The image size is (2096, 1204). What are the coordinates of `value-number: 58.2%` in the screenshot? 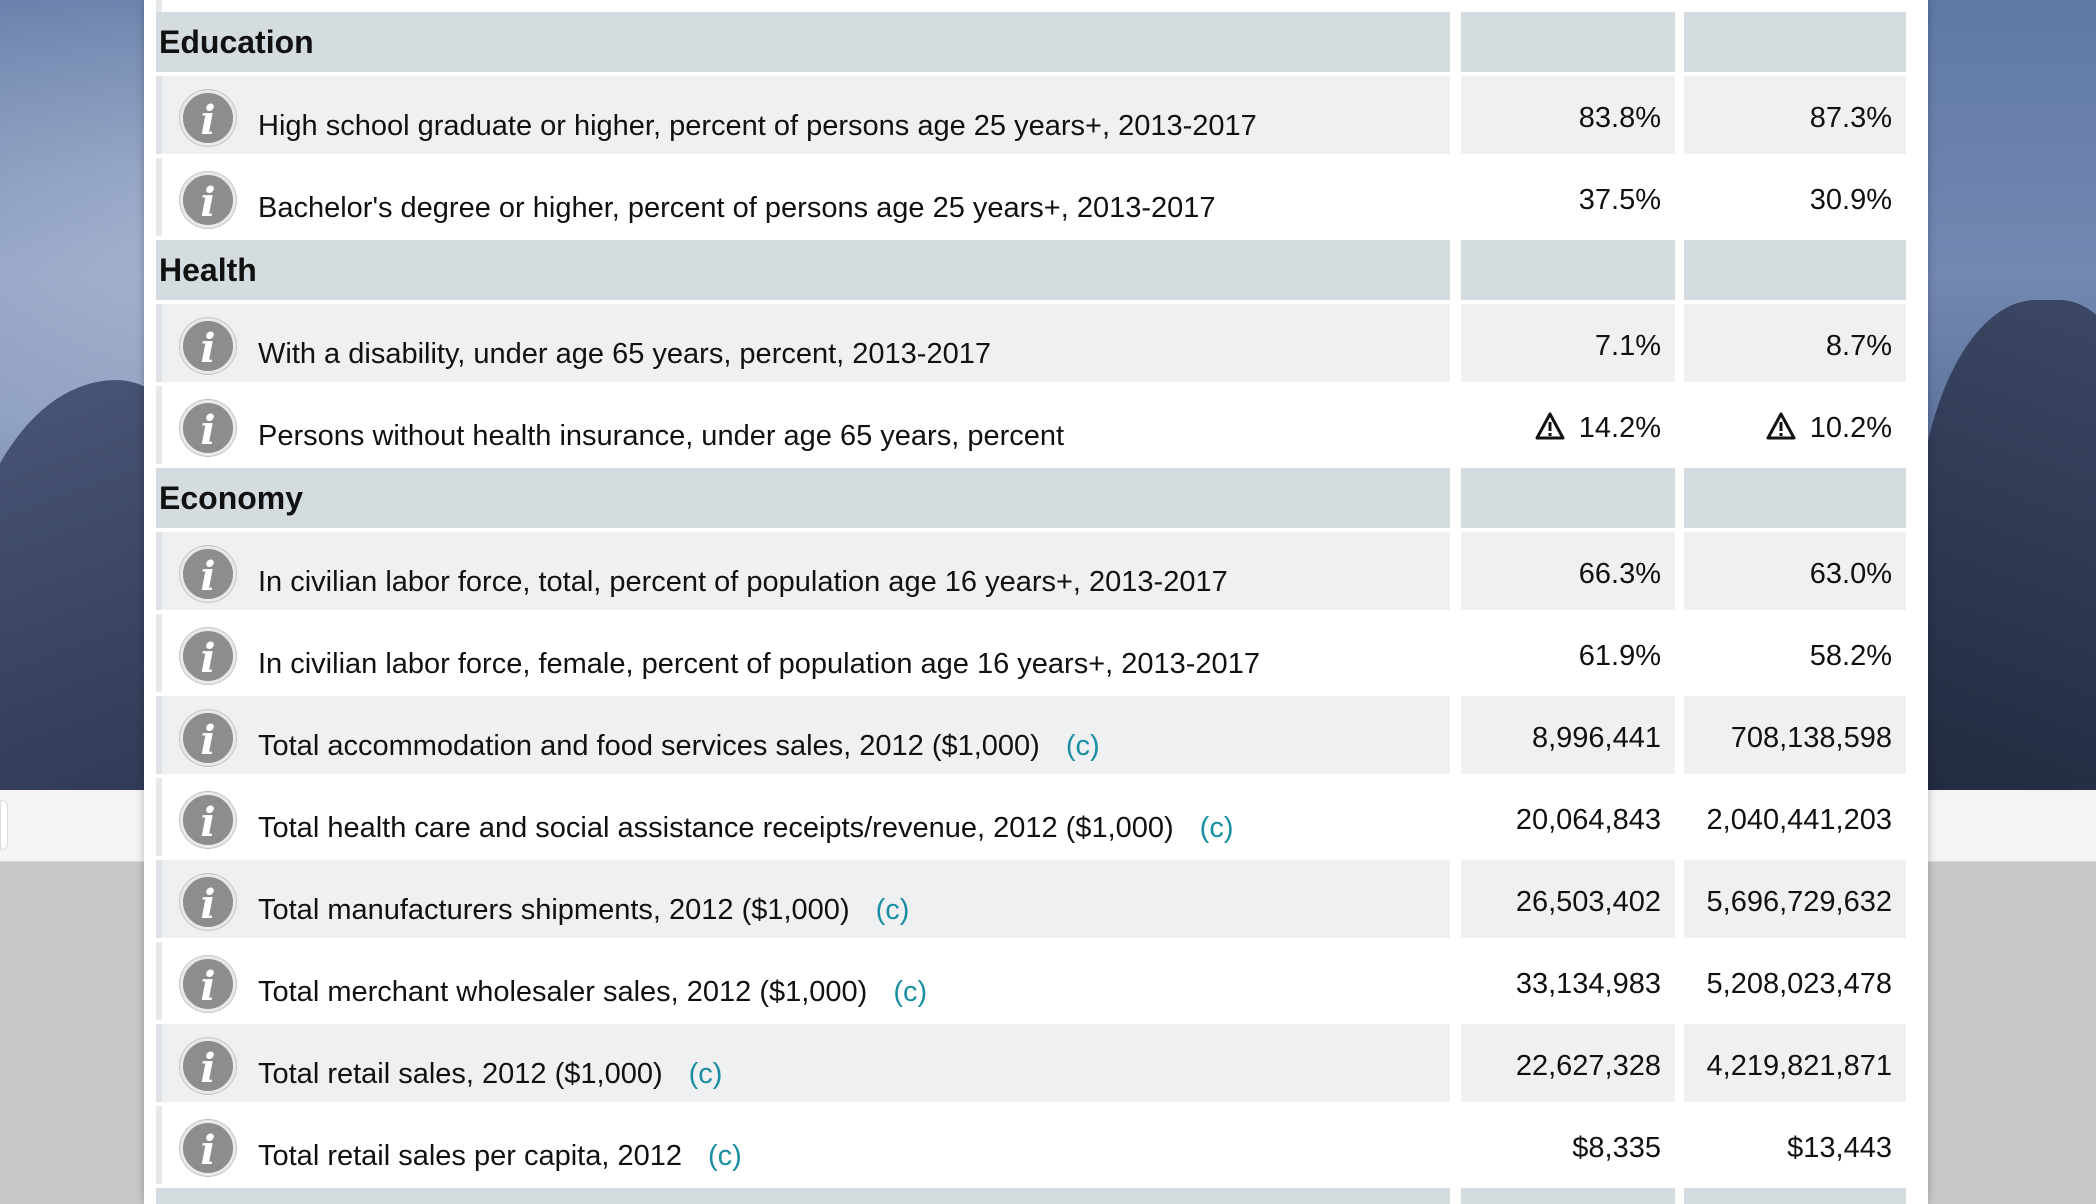 It's located at (1850, 656).